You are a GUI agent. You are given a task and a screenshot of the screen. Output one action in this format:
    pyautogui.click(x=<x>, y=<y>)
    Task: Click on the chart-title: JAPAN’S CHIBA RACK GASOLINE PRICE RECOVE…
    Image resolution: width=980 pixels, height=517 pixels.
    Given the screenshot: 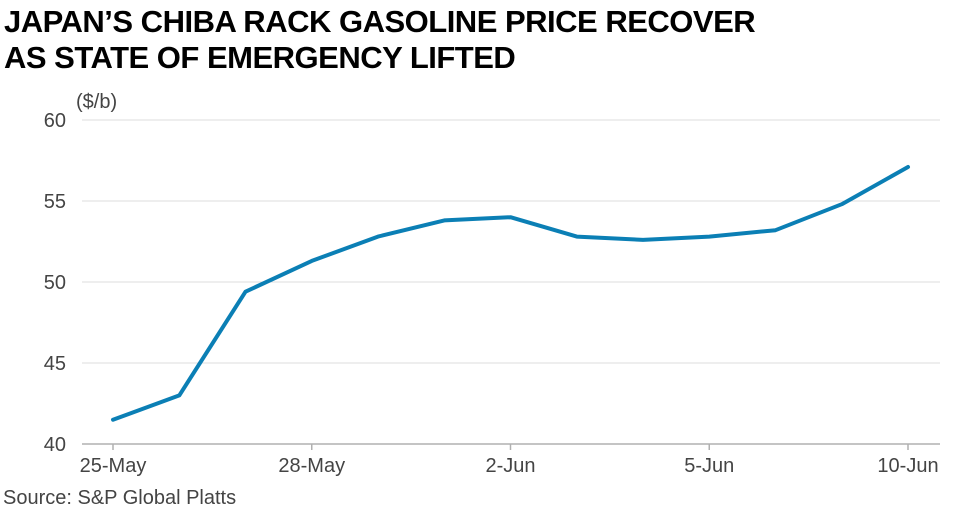 What is the action you would take?
    pyautogui.click(x=484, y=40)
    